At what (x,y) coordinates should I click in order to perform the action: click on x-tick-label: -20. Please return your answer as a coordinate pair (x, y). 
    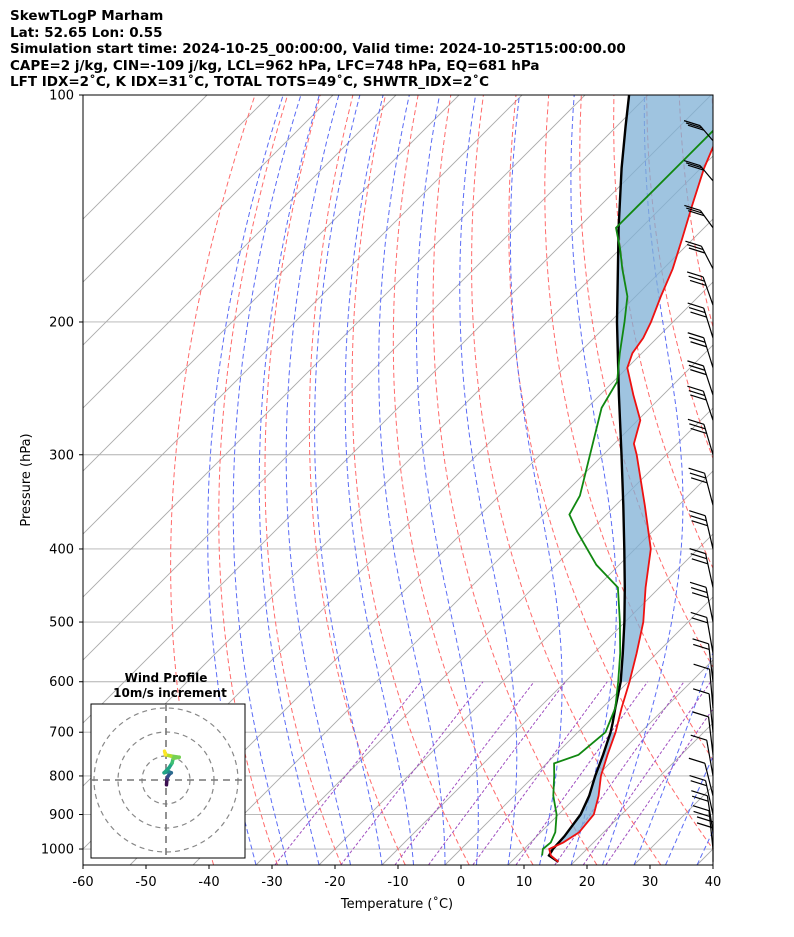
    Looking at the image, I should click on (334, 882).